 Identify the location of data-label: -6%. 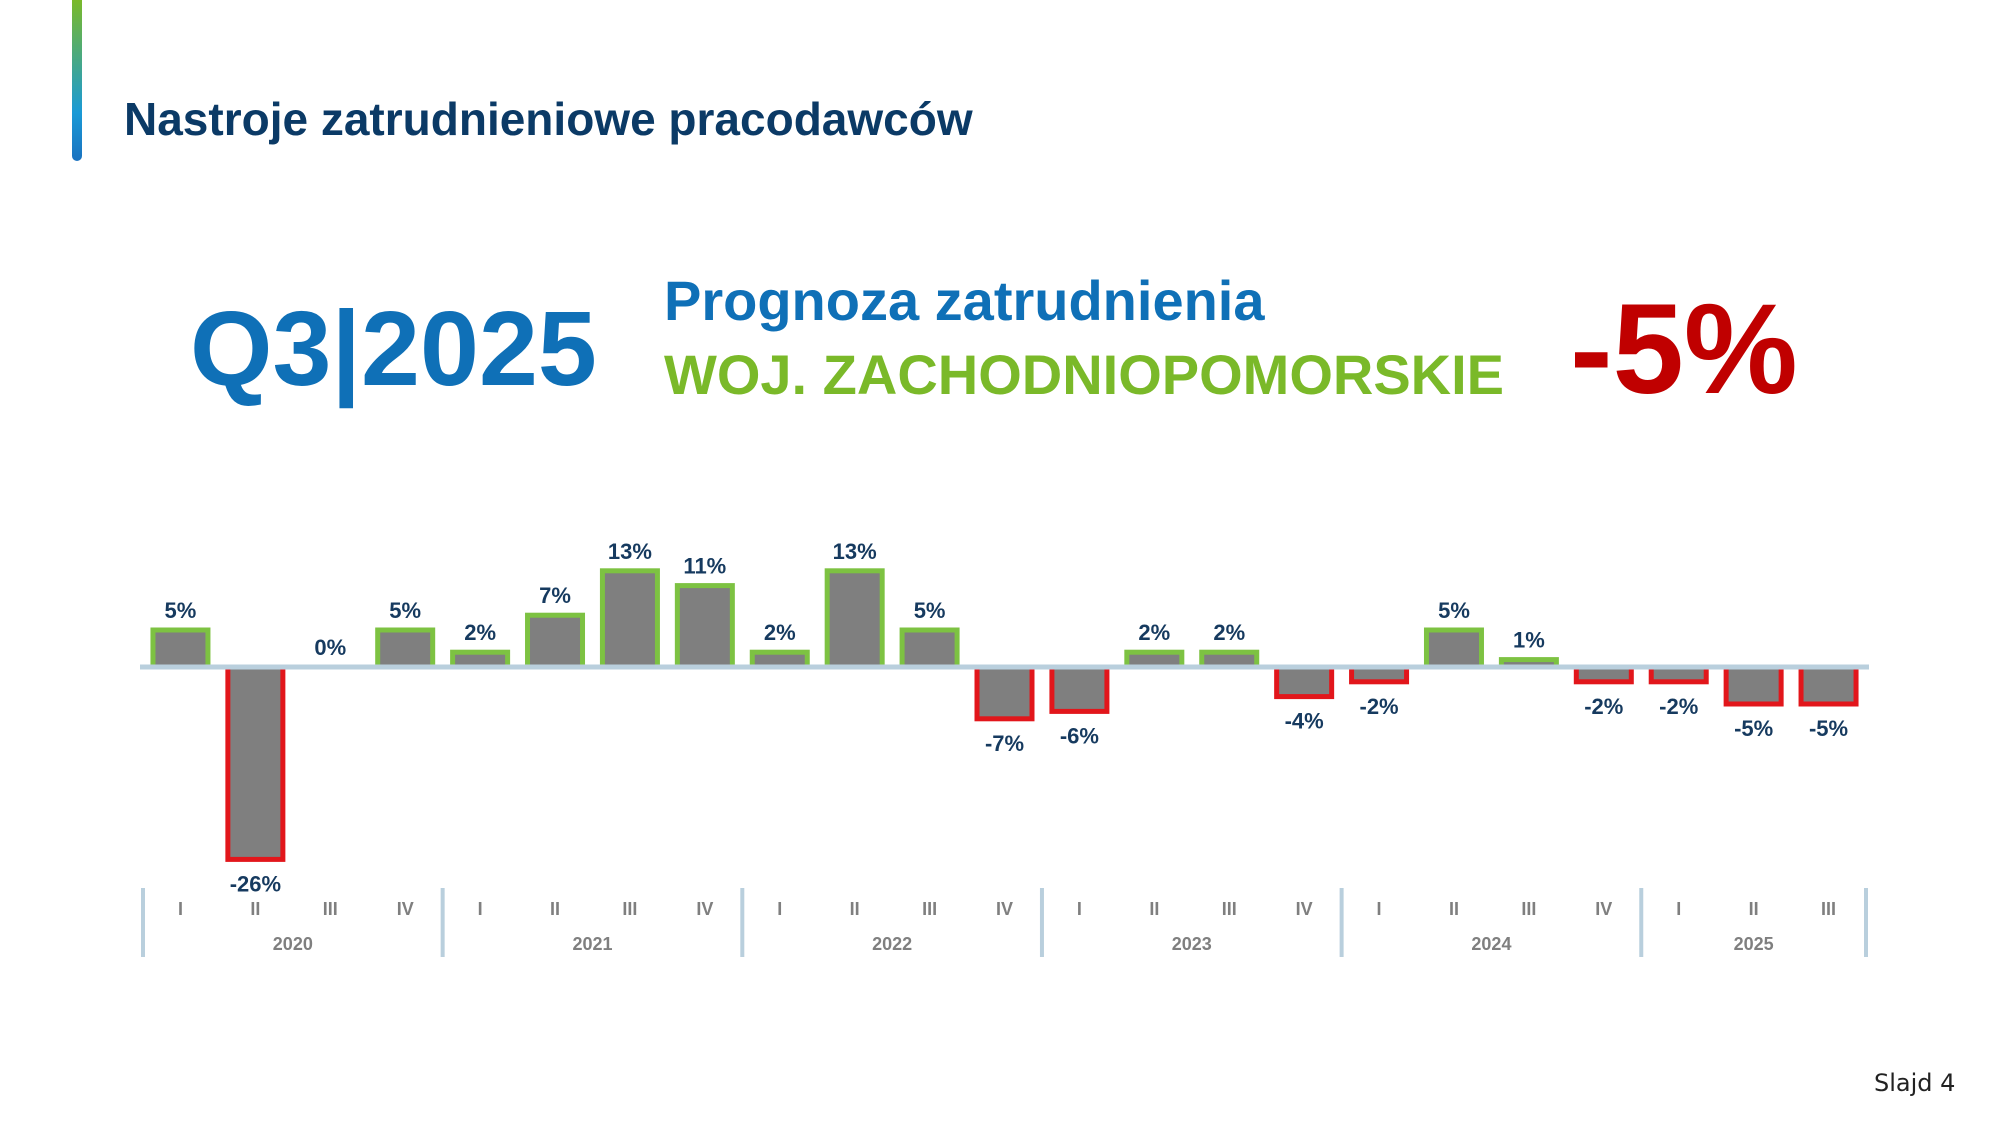
(1079, 735).